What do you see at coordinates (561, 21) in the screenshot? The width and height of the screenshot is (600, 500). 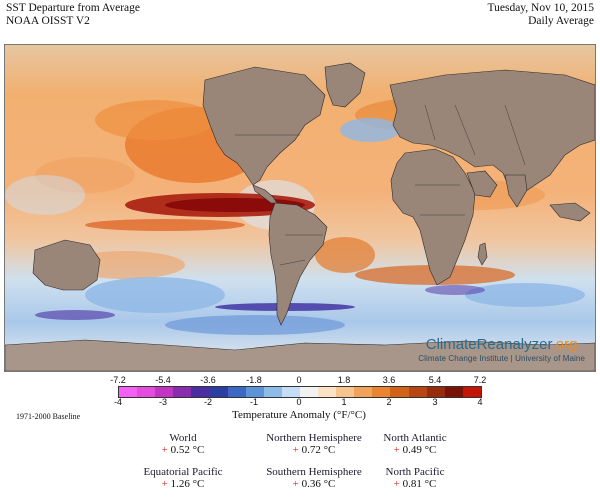 I see `map-period: Daily Average` at bounding box center [561, 21].